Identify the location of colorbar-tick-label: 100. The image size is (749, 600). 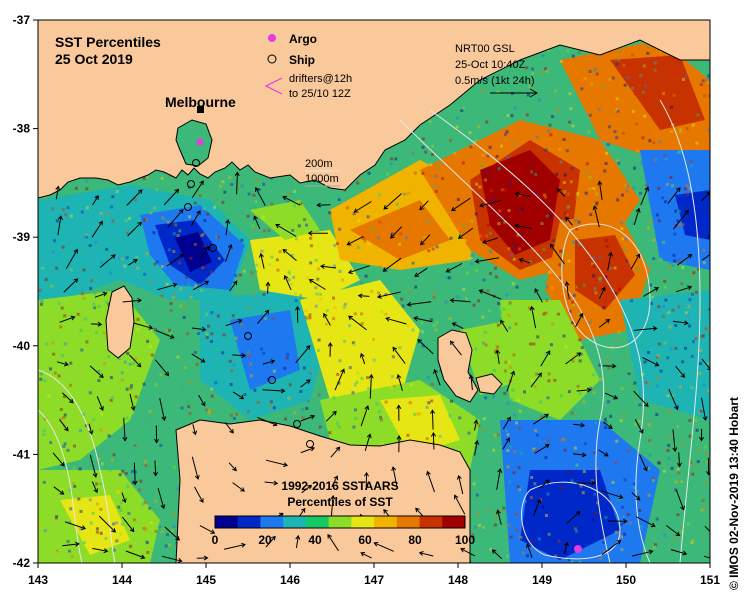
(465, 540).